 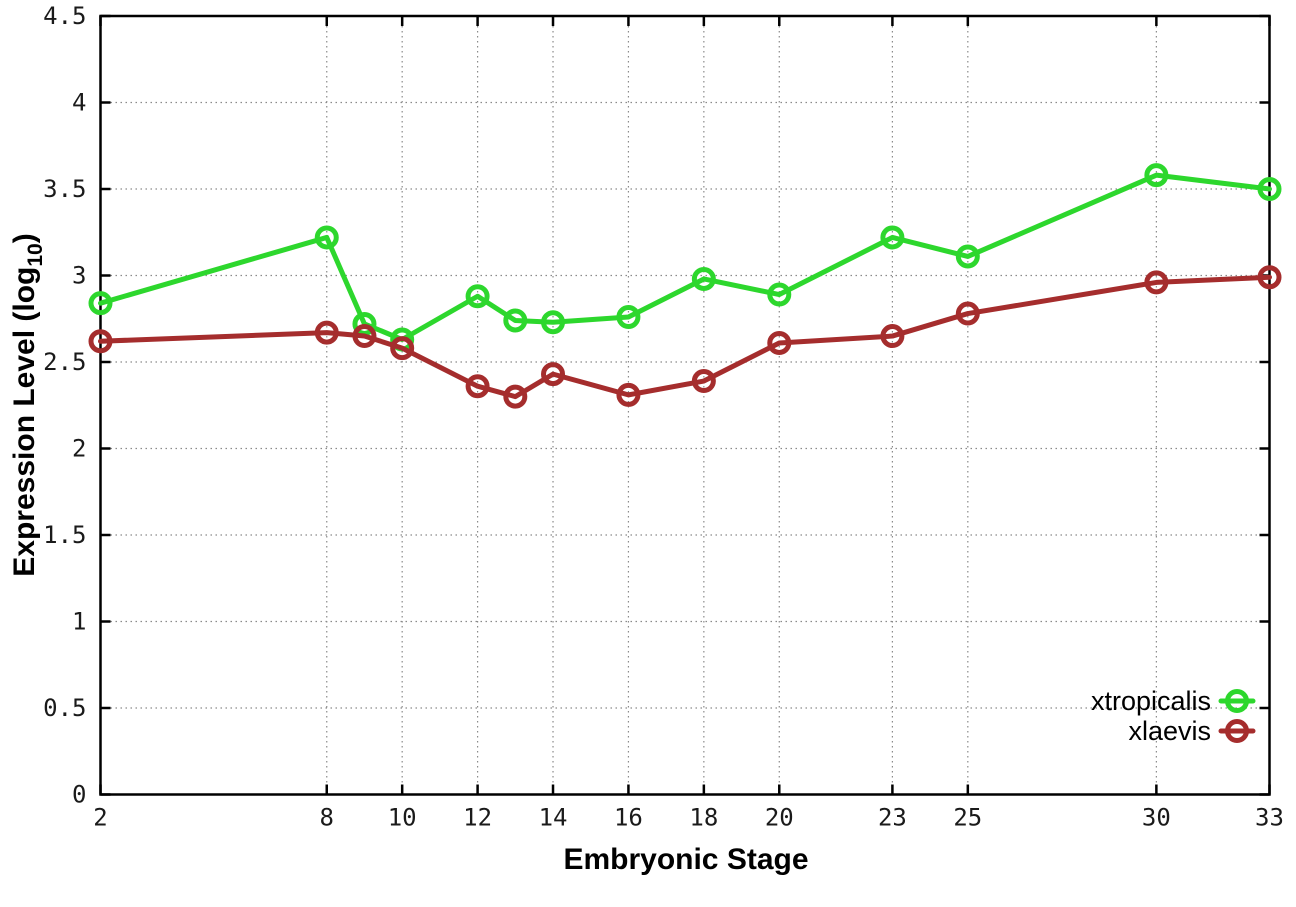 What do you see at coordinates (64, 535) in the screenshot?
I see `y-tick-label: 1.5` at bounding box center [64, 535].